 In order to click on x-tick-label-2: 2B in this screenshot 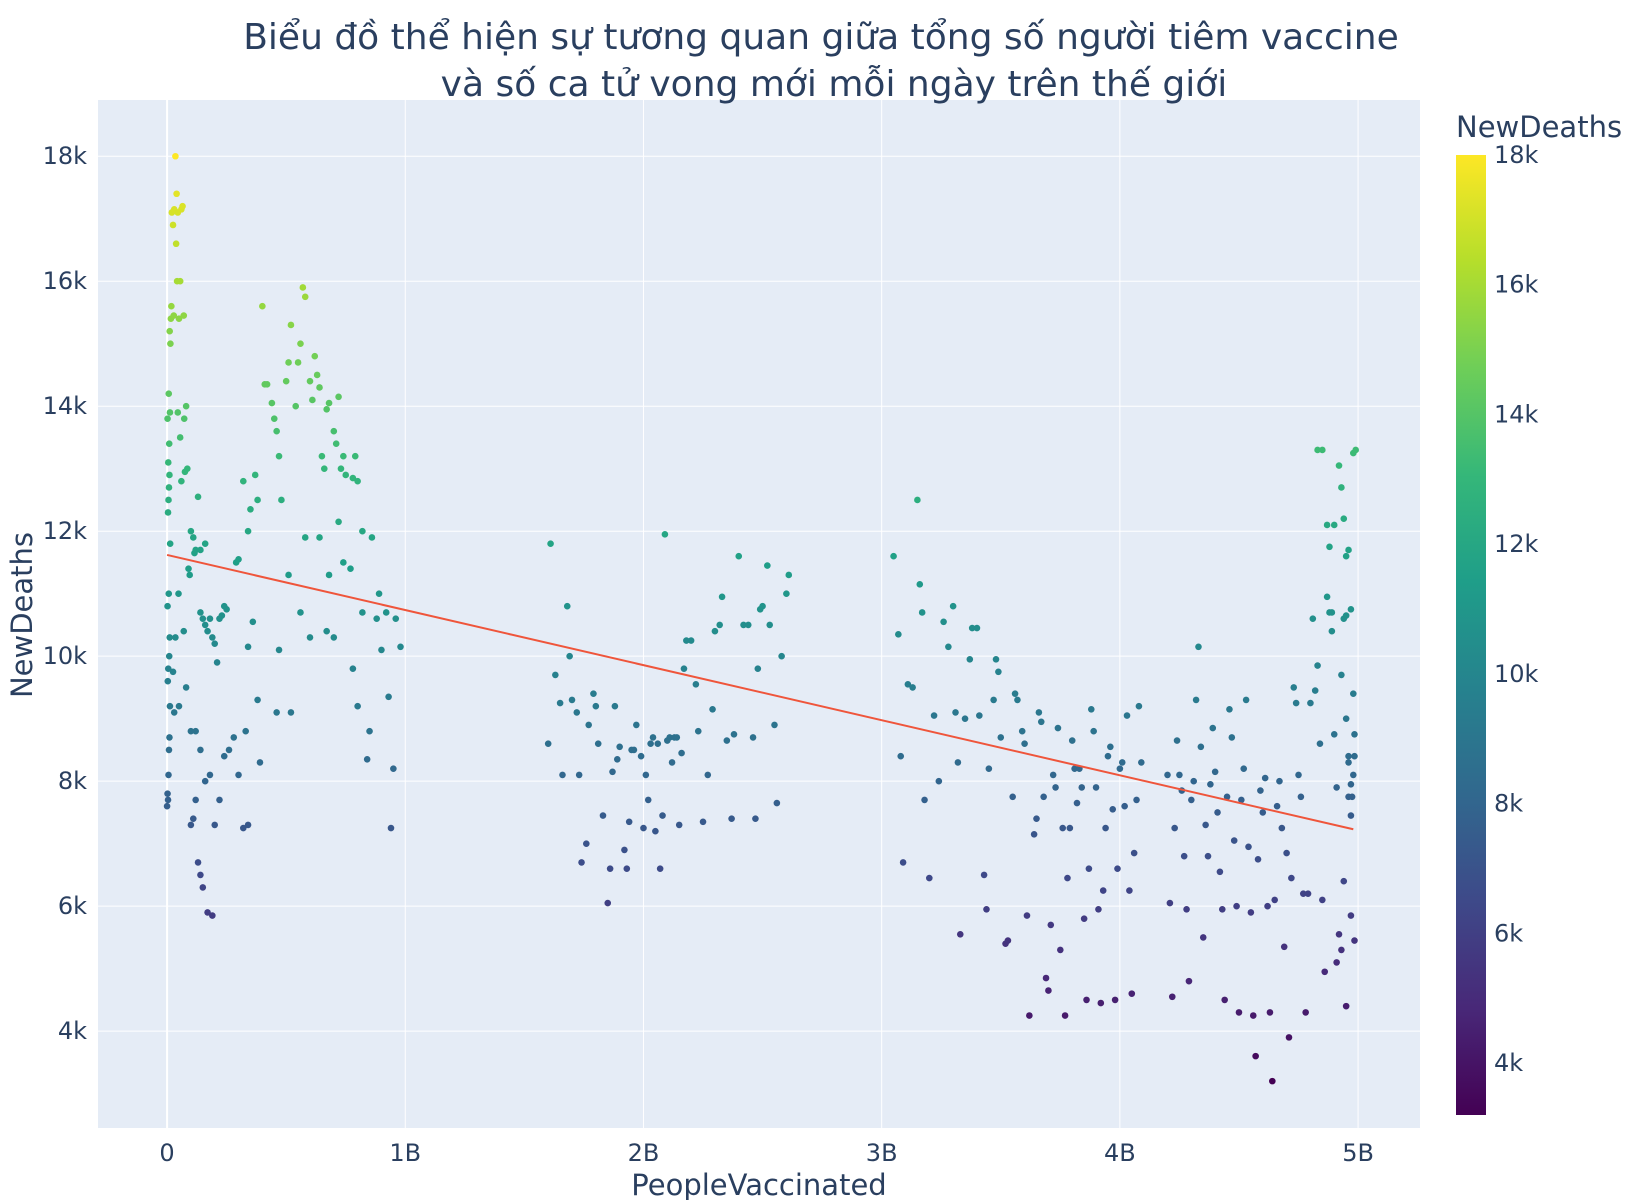, I will do `click(644, 1153)`.